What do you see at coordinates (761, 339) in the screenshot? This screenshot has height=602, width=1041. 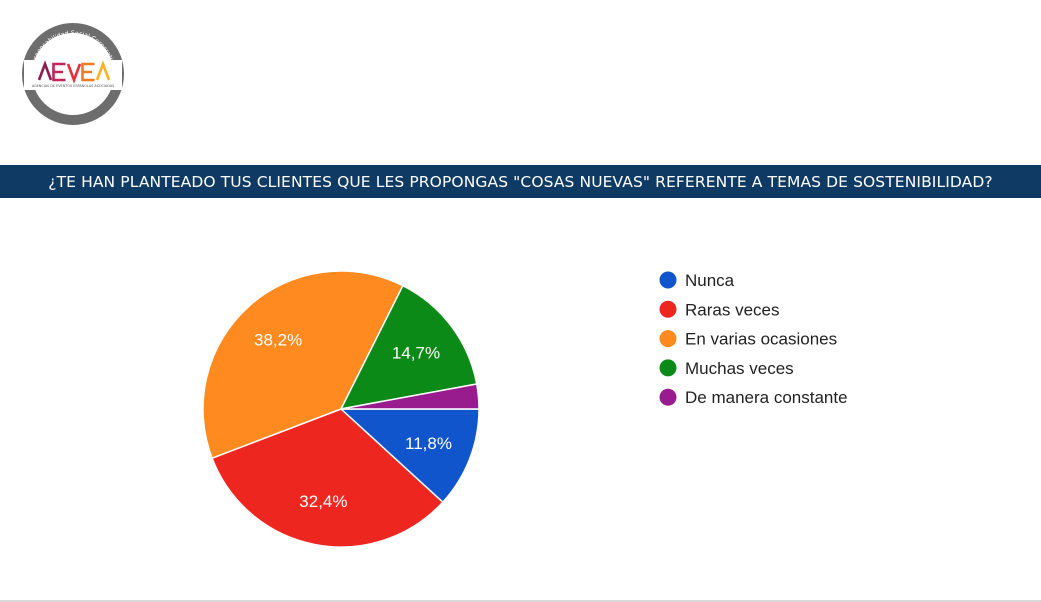 I see `legend-label: En varias ocasiones` at bounding box center [761, 339].